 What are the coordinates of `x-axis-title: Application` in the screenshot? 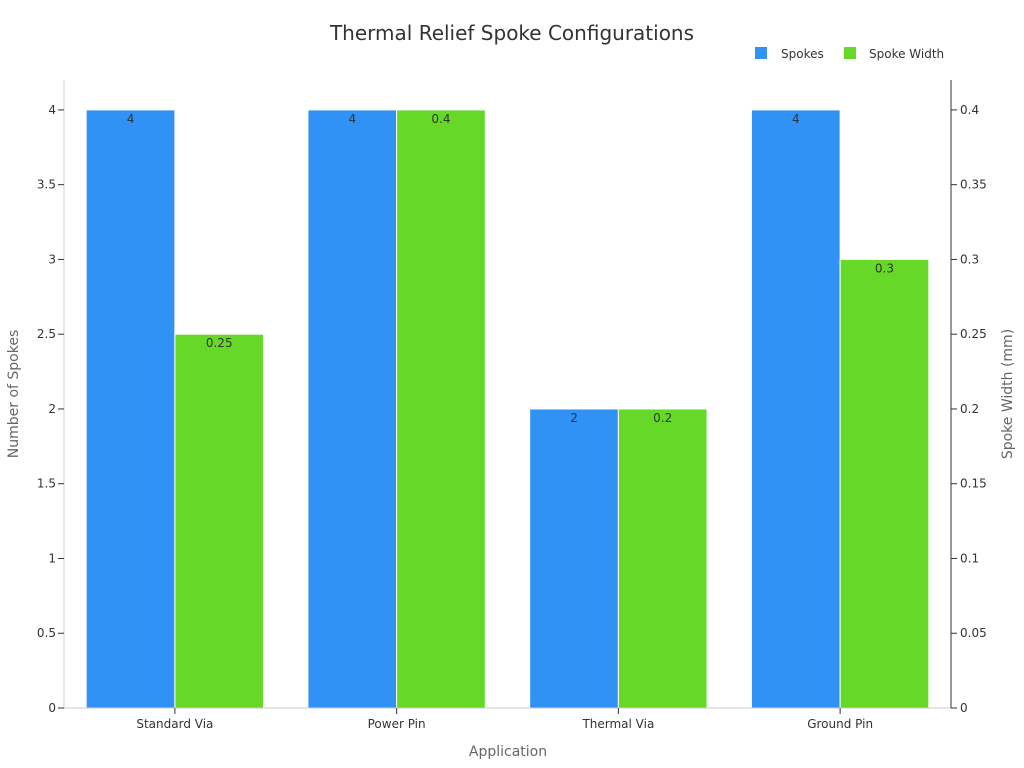 It's located at (508, 752).